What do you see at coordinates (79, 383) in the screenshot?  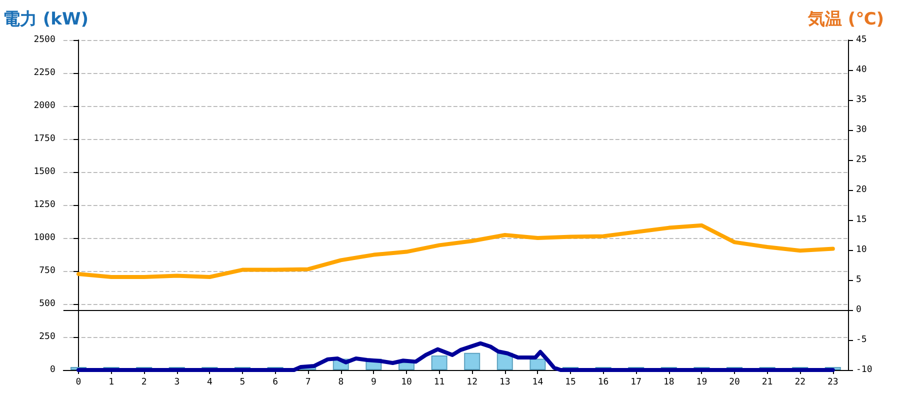 I see `x-tick-label: 0` at bounding box center [79, 383].